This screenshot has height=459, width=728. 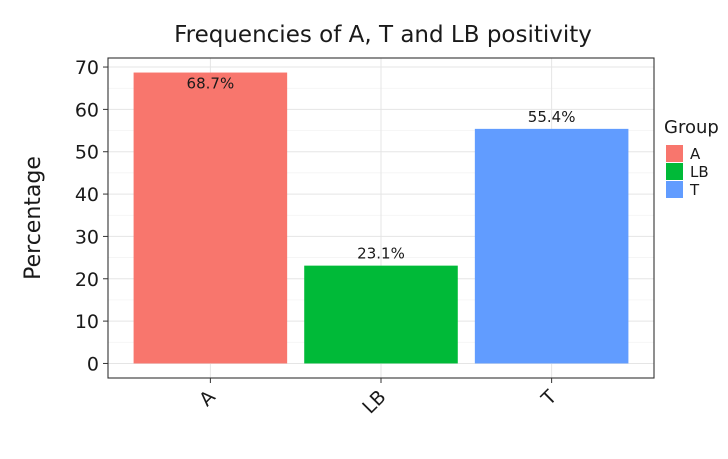 I want to click on y-tick-label: 70, so click(x=87, y=68).